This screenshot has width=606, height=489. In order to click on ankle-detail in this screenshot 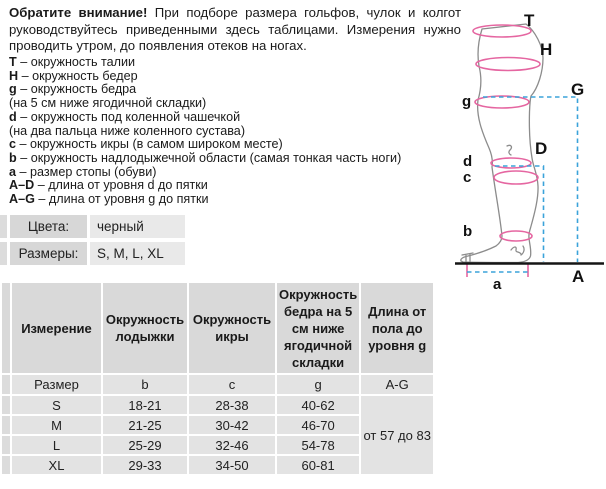, I will do `click(516, 250)`.